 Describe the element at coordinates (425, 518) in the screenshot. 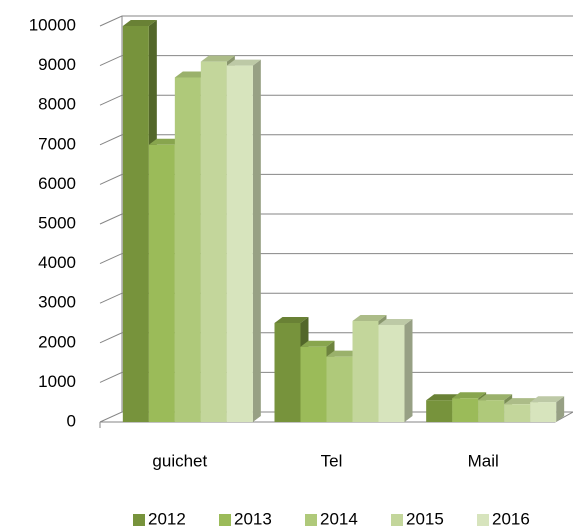

I see `legend-label: 2015` at that location.